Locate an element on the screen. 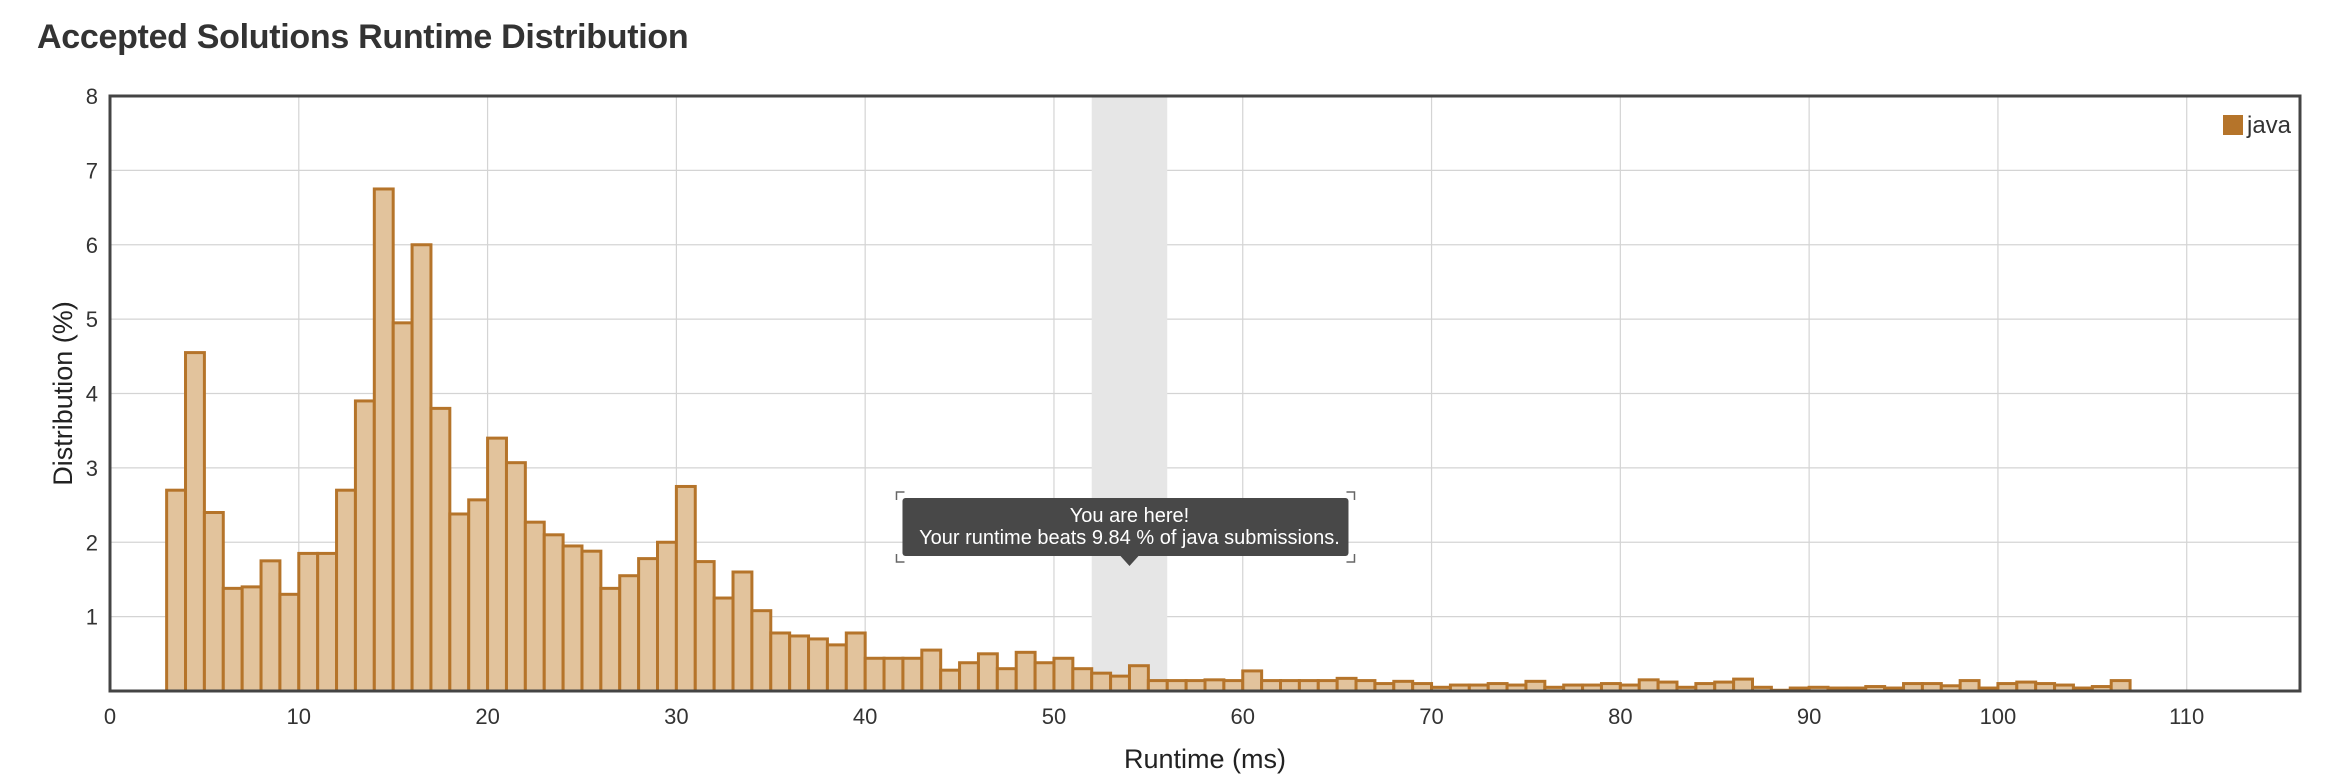 Image resolution: width=2340 pixels, height=776 pixels. y-tick-label: 5 is located at coordinates (92, 319).